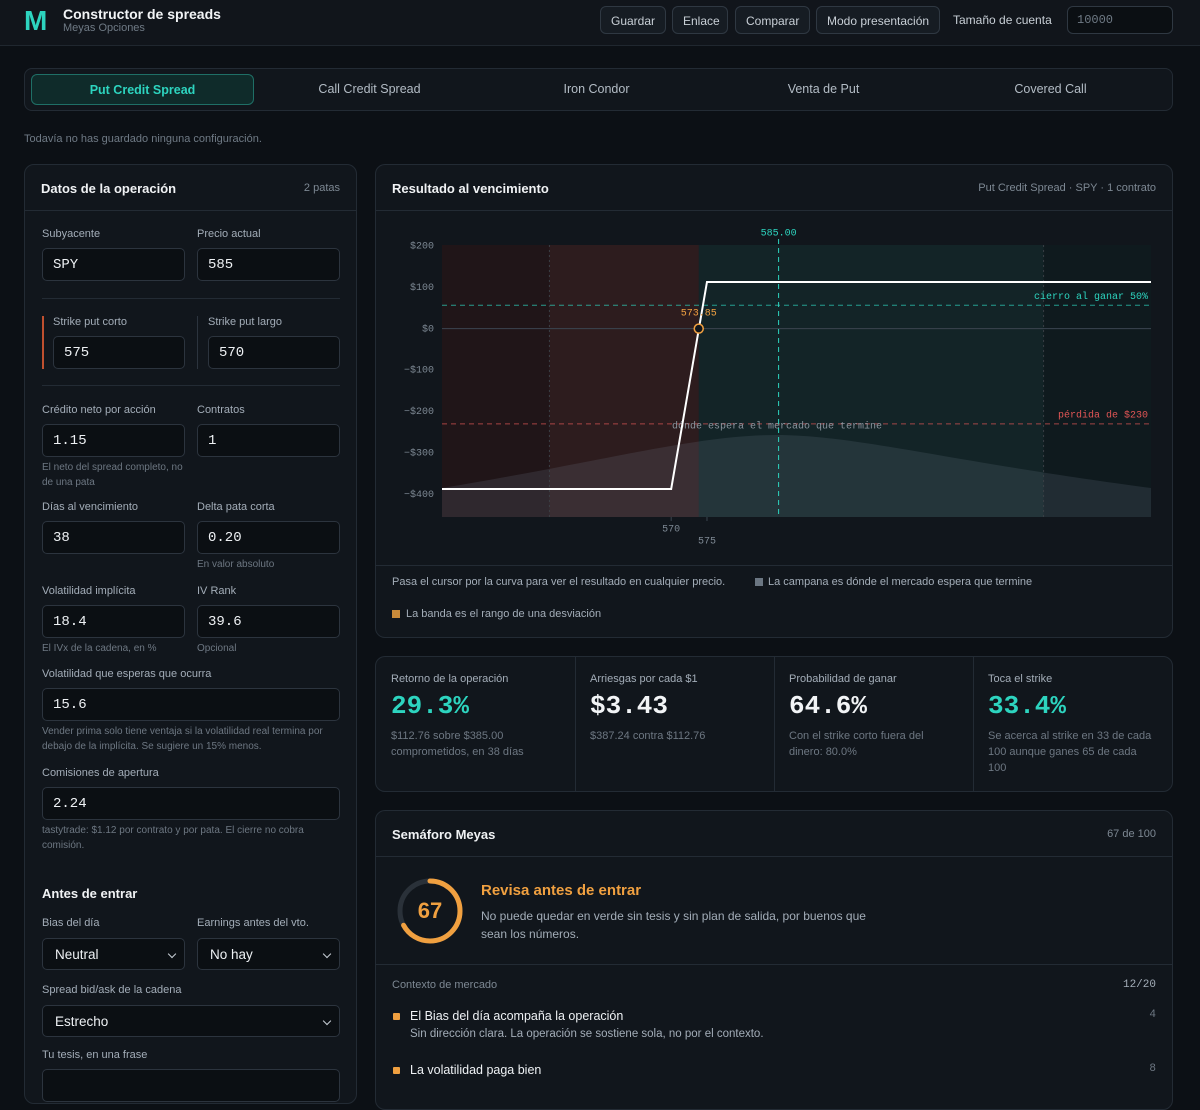 The image size is (1200, 1110). What do you see at coordinates (774, 834) in the screenshot?
I see `panel-header: Semáforo Meyas 67 de 100` at bounding box center [774, 834].